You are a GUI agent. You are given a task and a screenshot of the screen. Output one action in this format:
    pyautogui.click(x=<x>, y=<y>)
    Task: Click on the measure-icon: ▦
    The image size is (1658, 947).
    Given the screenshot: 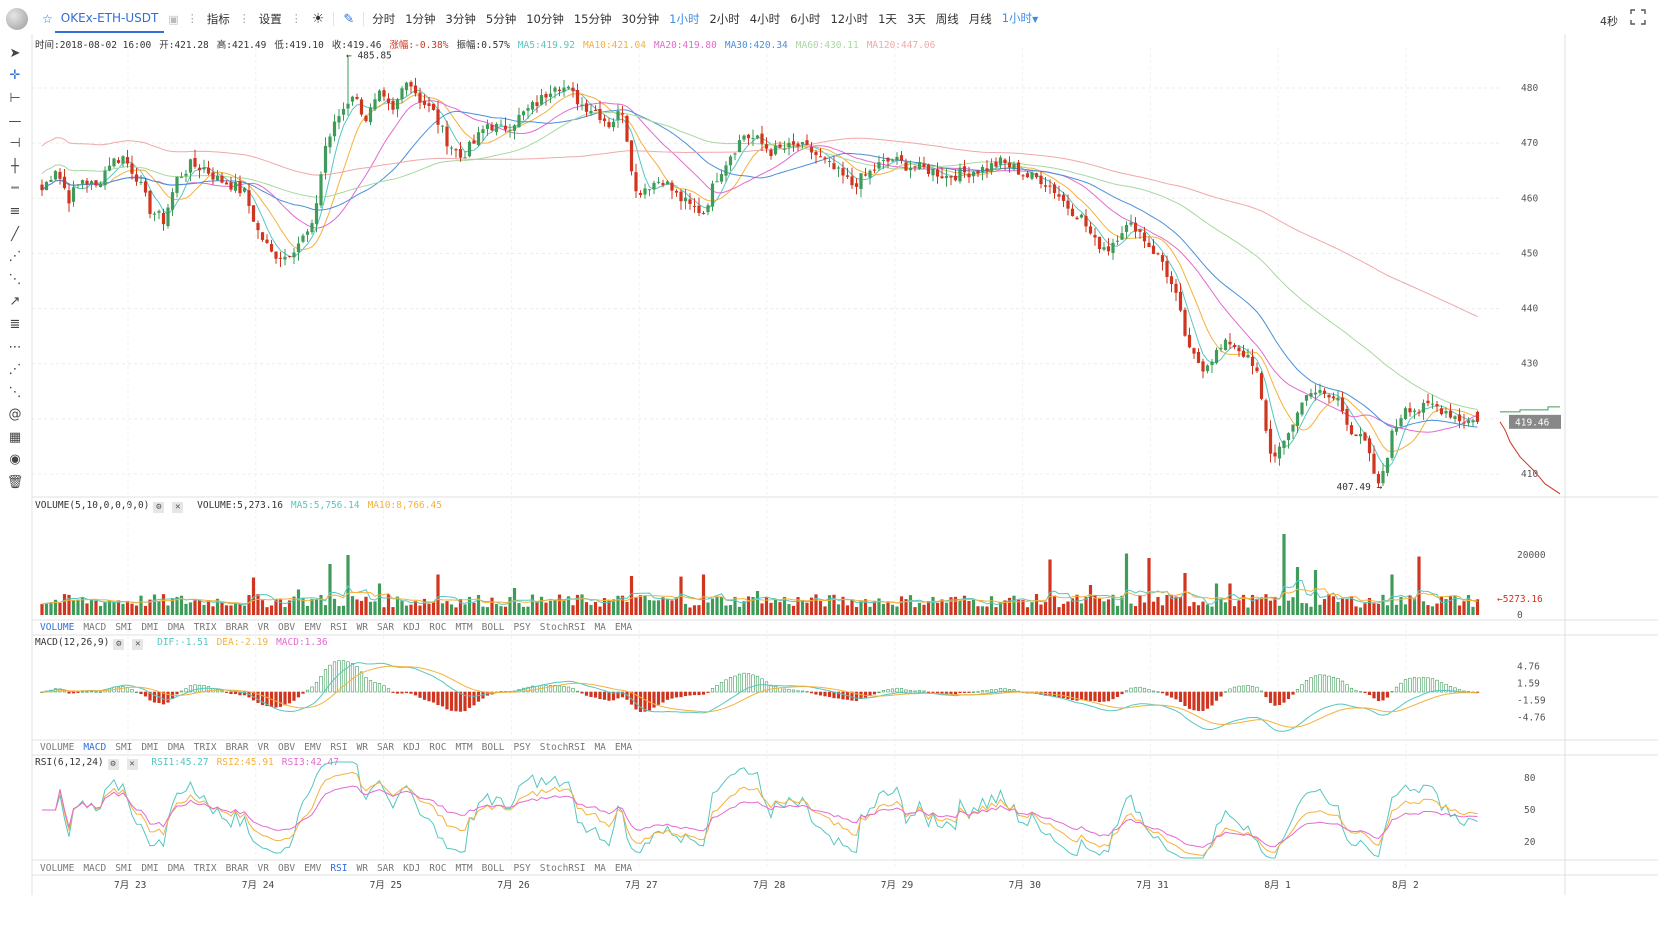 What is the action you would take?
    pyautogui.click(x=15, y=437)
    